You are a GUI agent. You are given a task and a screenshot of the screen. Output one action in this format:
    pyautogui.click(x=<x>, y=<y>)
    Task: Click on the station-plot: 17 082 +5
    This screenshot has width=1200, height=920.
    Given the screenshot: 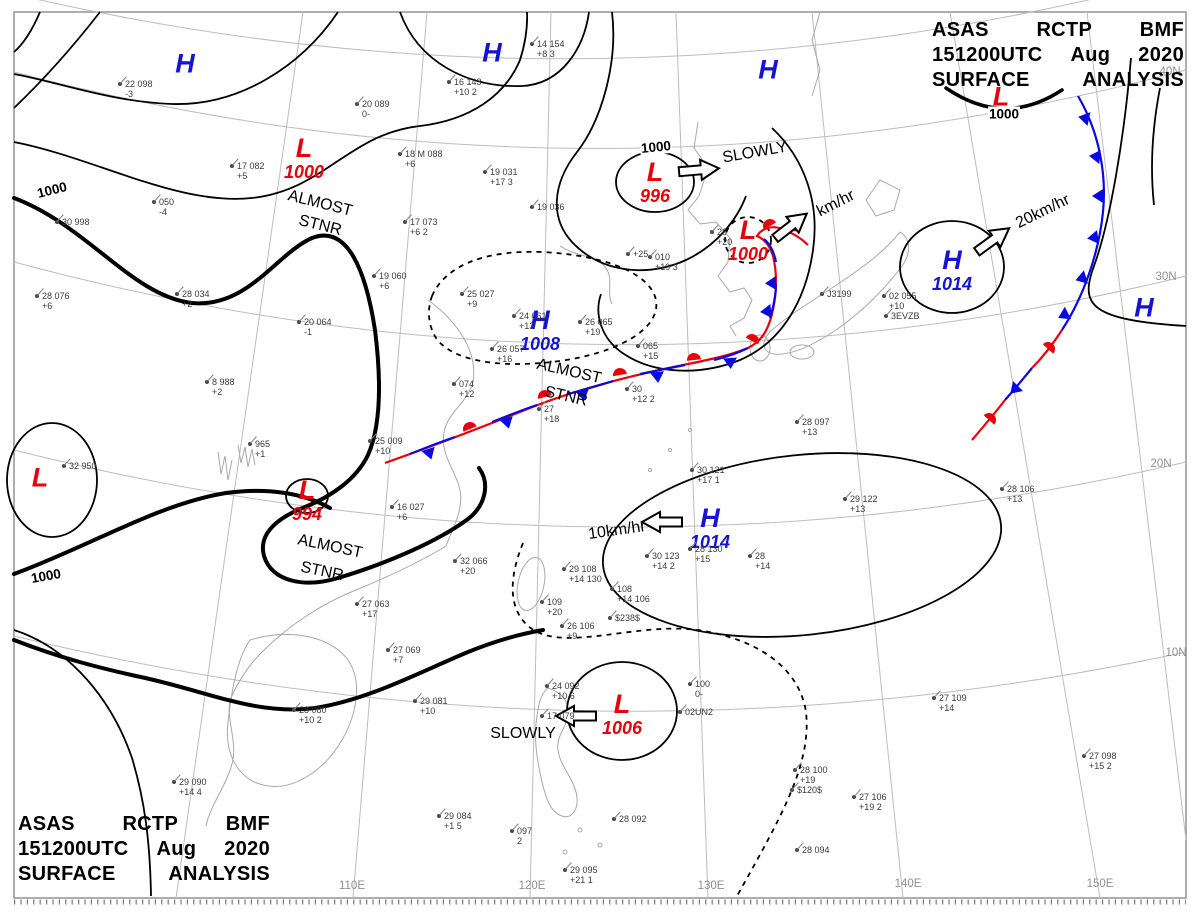 What is the action you would take?
    pyautogui.click(x=247, y=171)
    